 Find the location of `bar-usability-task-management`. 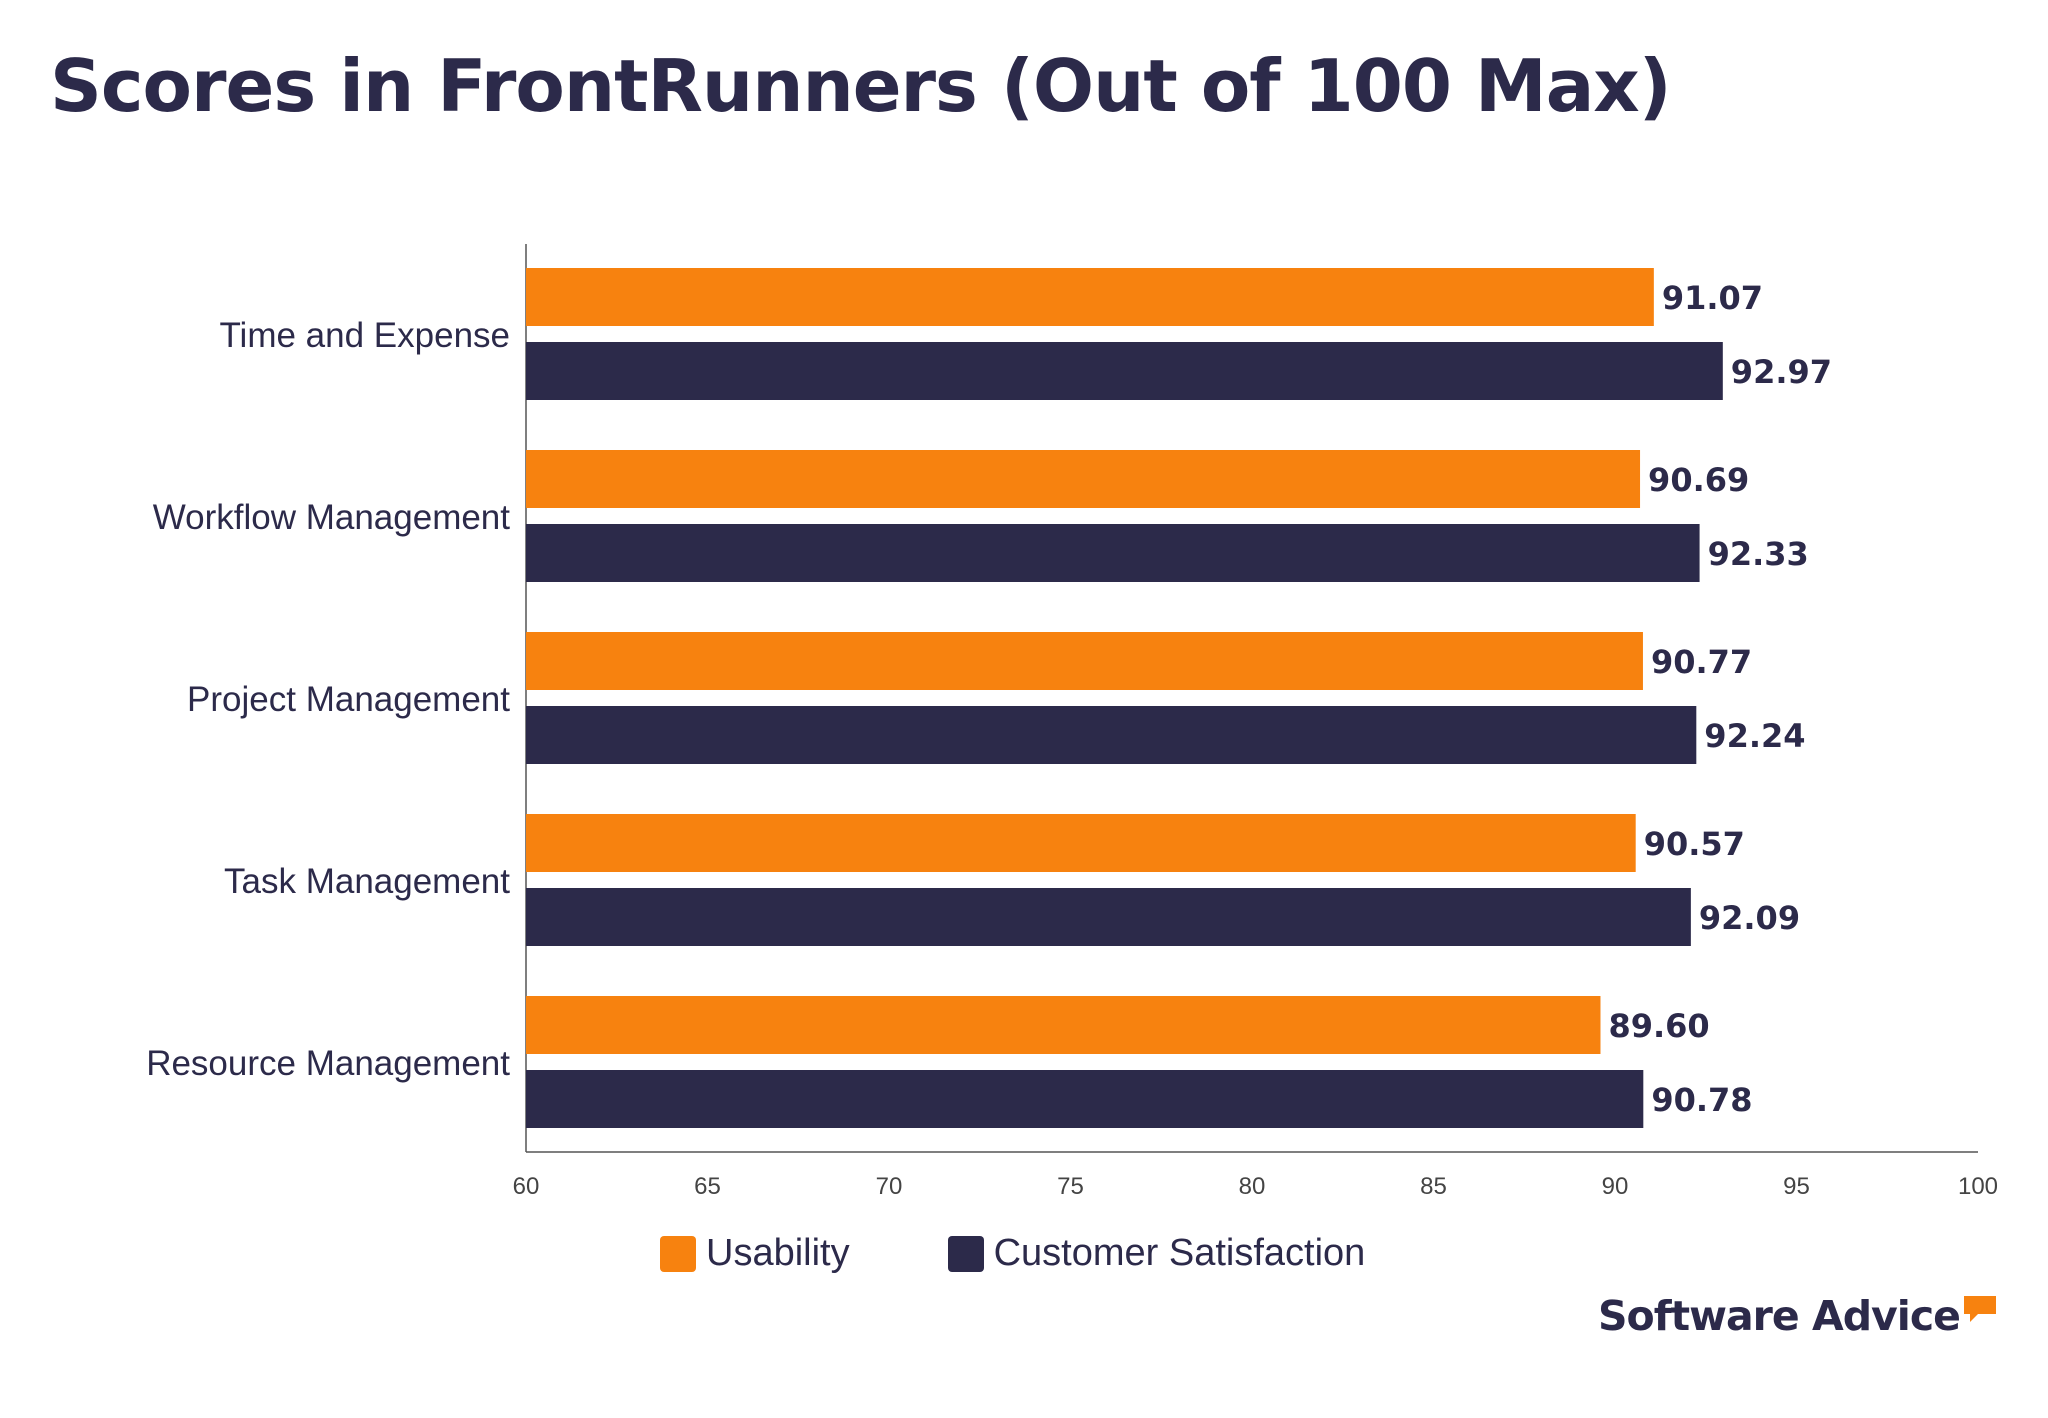

bar-usability-task-management is located at coordinates (1081, 843).